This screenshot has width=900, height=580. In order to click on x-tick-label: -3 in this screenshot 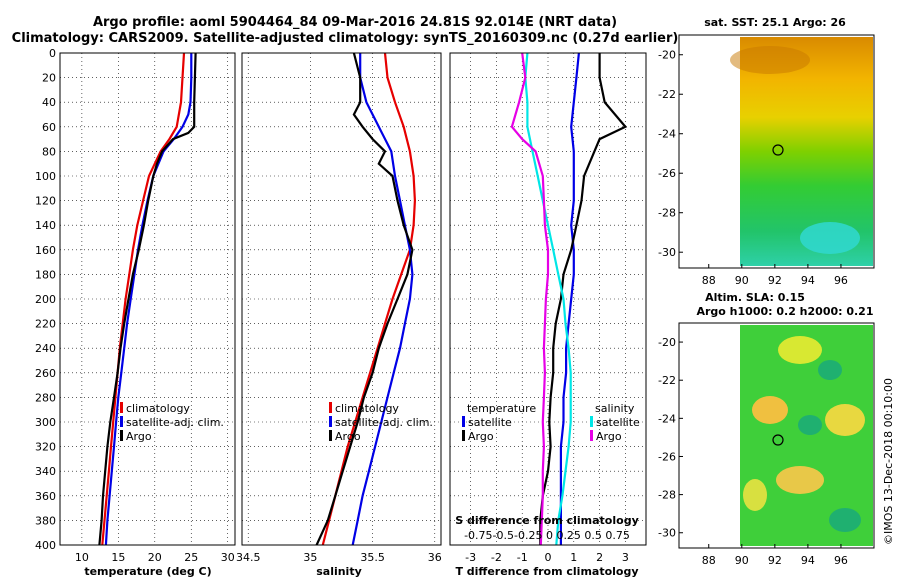, I will do `click(470, 557)`.